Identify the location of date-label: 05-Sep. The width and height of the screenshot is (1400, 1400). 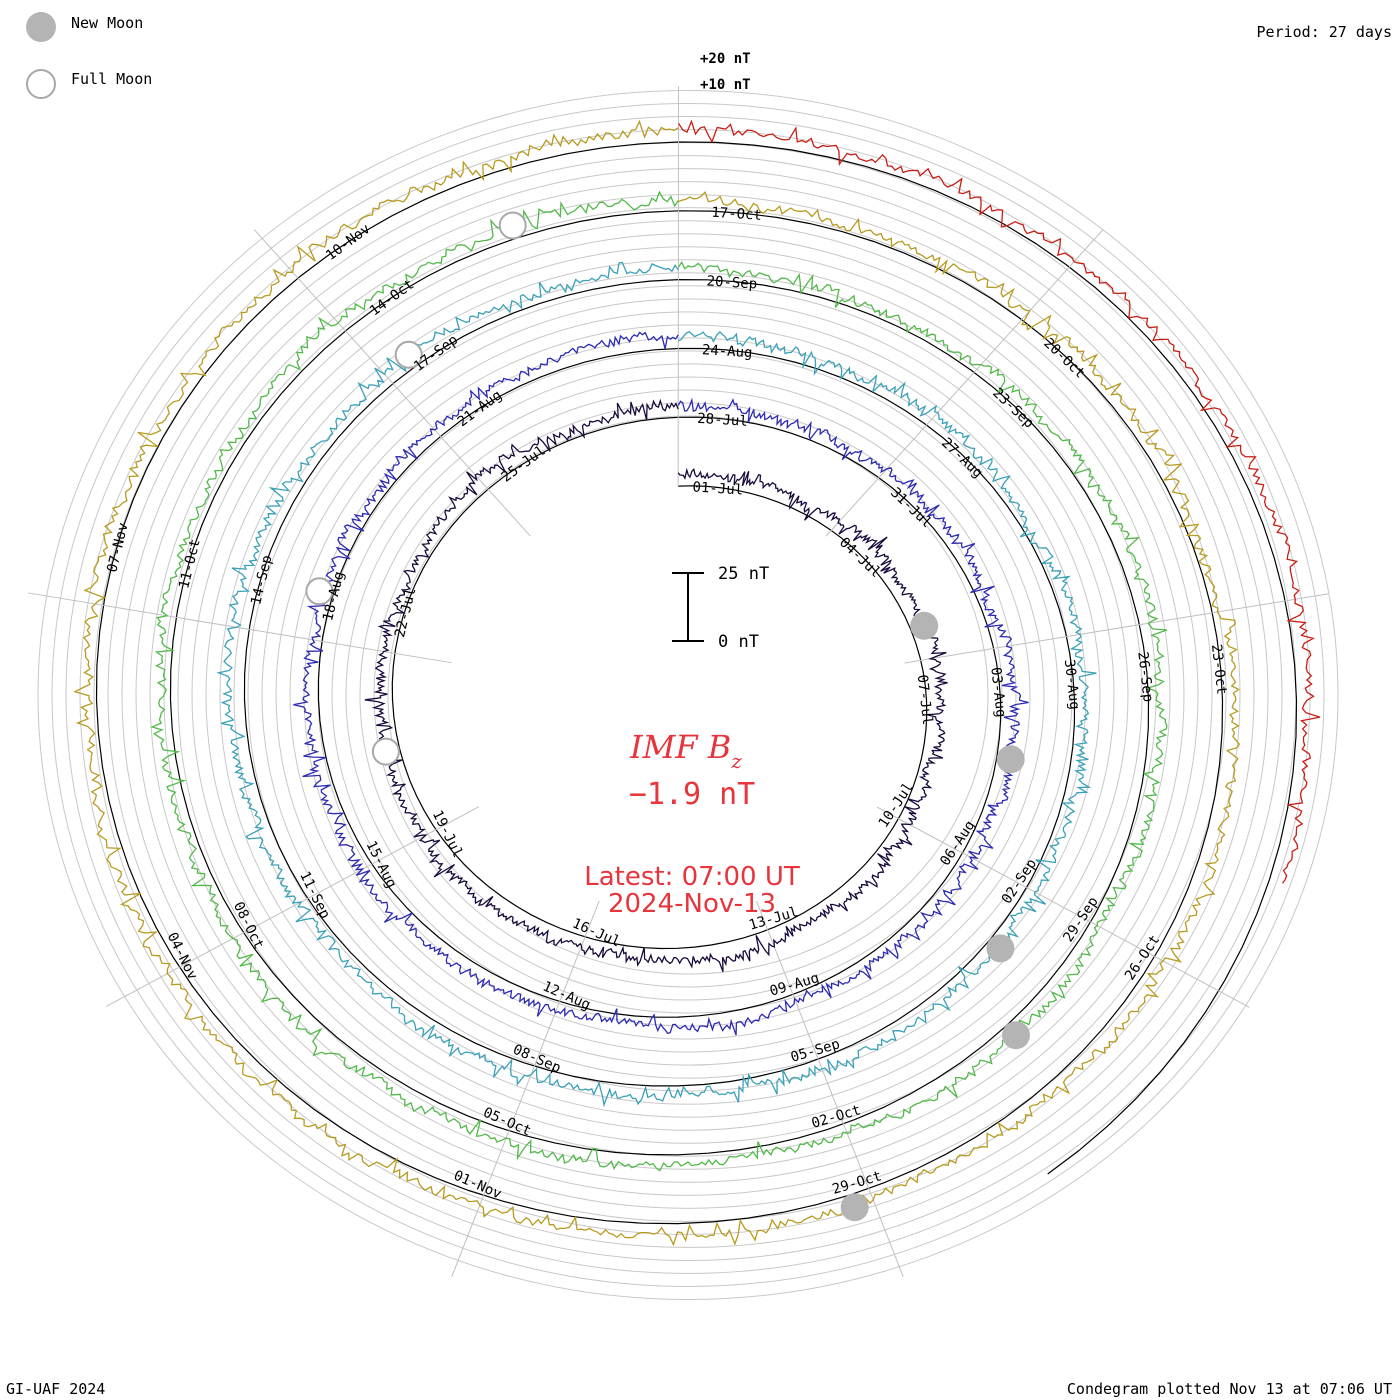
(815, 1051).